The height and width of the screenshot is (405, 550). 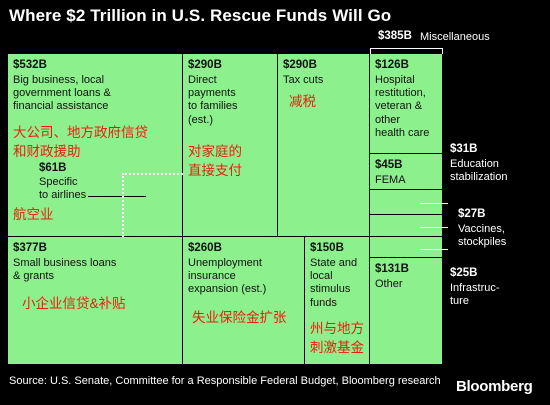 I want to click on cell-tax-cuts: $290B Tax cuts 减税, so click(x=324, y=145).